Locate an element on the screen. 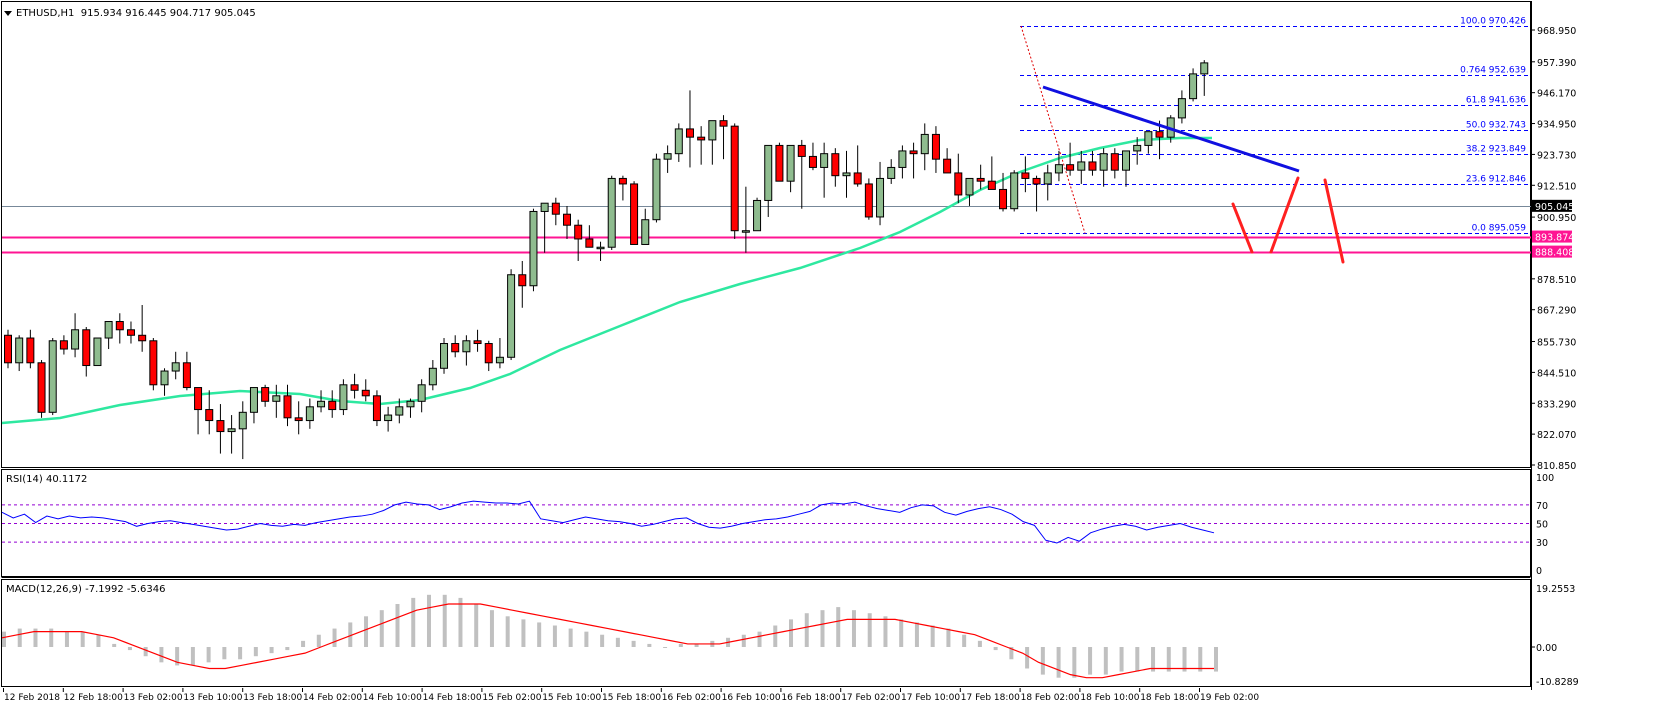  time-tick-label: 16 Feb 10:00 is located at coordinates (751, 698).